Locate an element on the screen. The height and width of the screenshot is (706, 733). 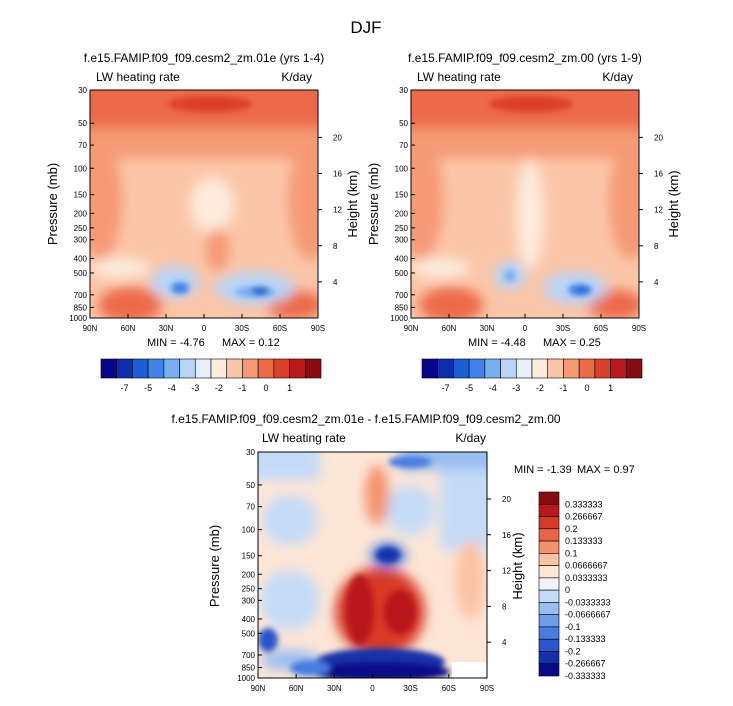
colorbar-label: -2 is located at coordinates (540, 388).